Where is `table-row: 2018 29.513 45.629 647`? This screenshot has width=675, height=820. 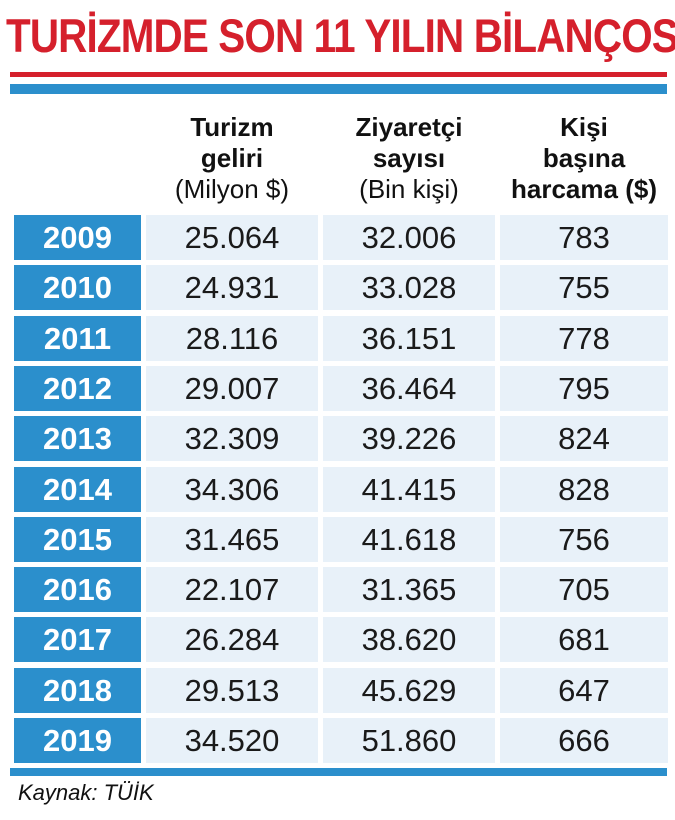 table-row: 2018 29.513 45.629 647 is located at coordinates (341, 690).